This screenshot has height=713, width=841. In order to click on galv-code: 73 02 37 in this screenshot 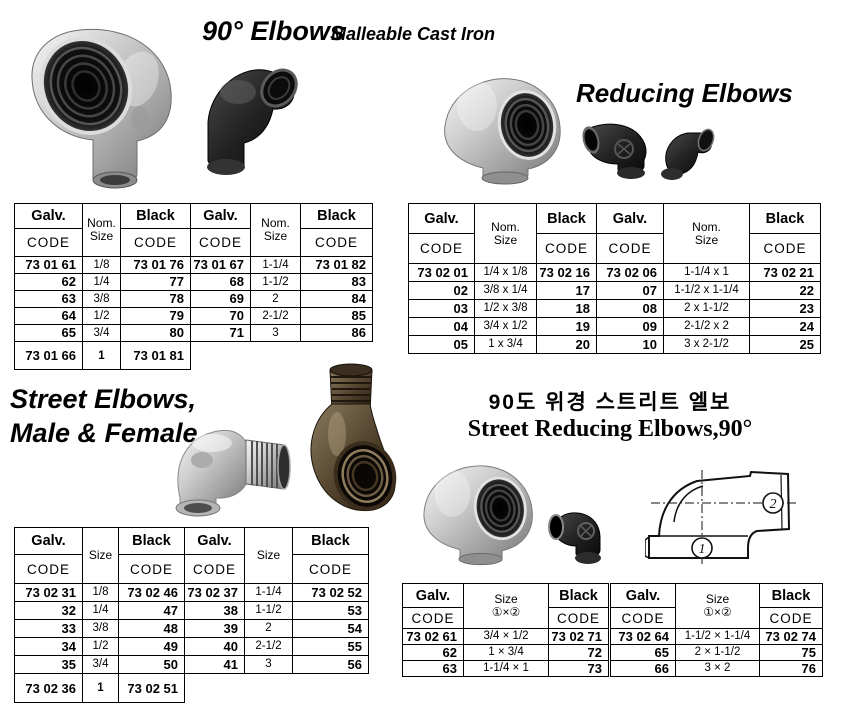, I will do `click(214, 592)`.